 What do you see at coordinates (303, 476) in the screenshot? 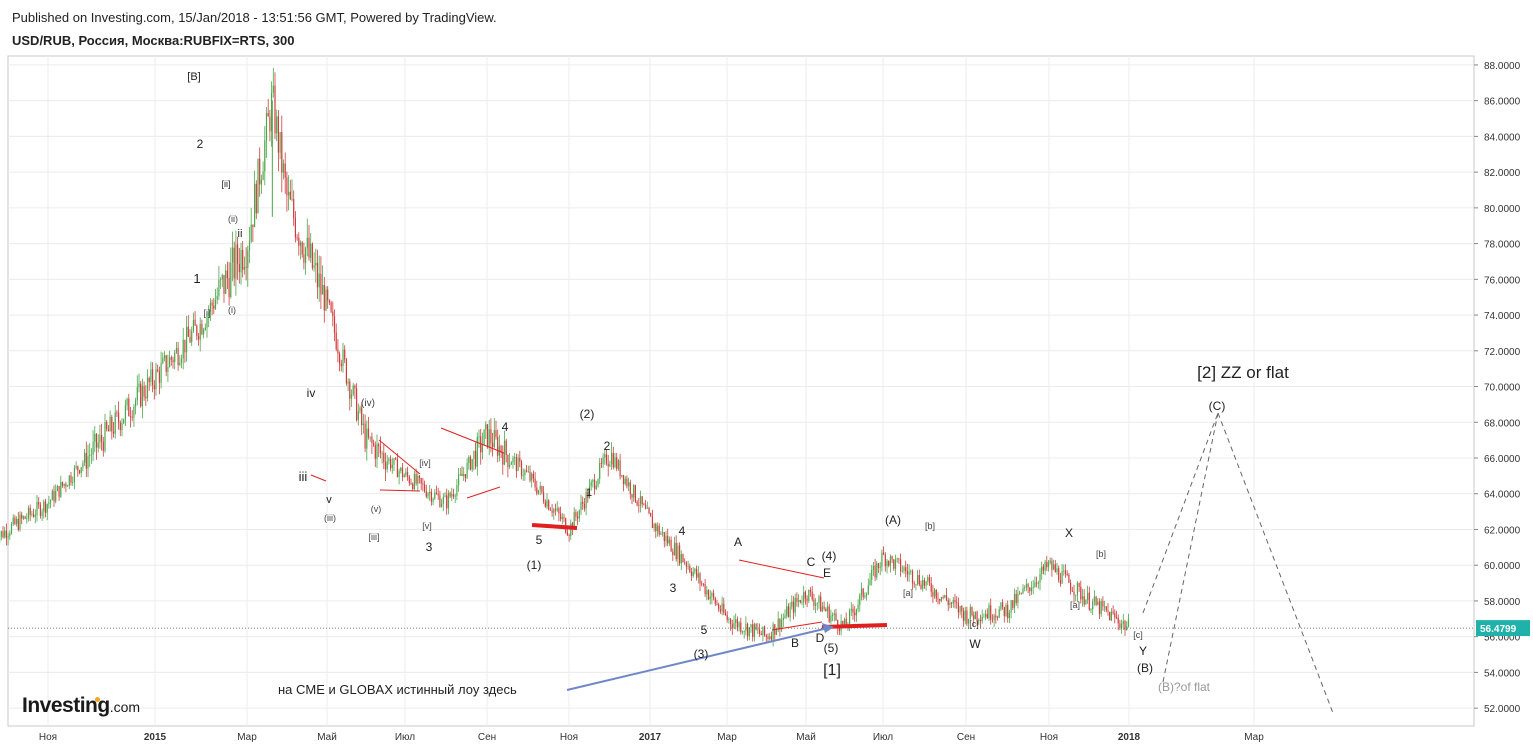
I see `wave-label: iii` at bounding box center [303, 476].